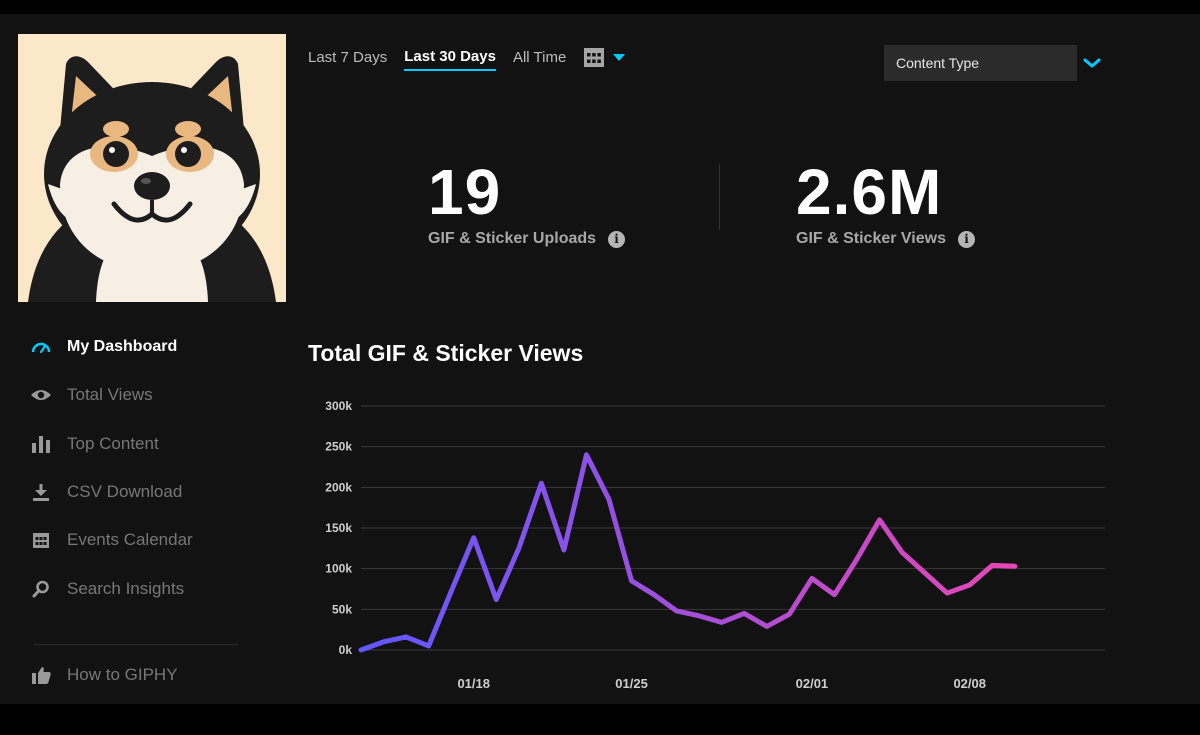 The width and height of the screenshot is (1200, 735). I want to click on profile-avatar, so click(152, 168).